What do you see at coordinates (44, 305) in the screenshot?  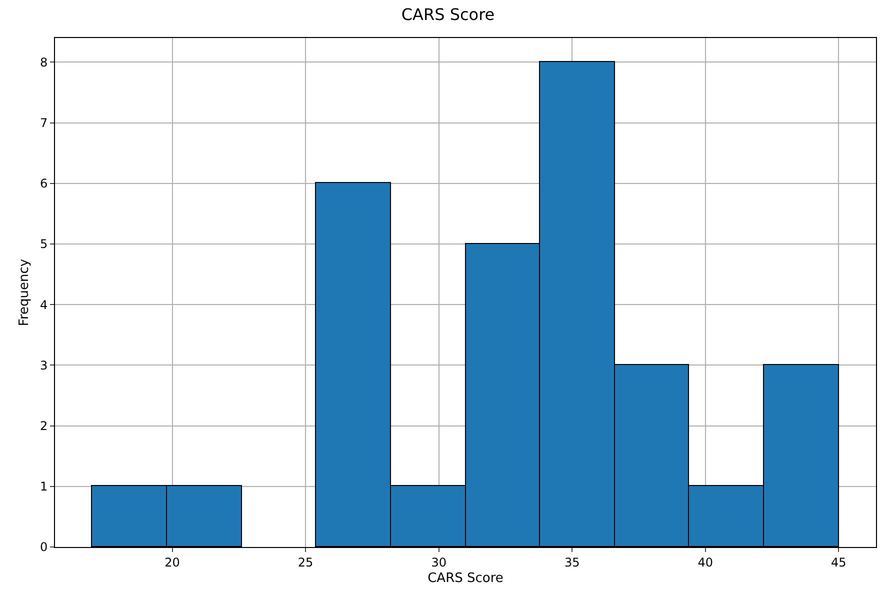 I see `y-tick-label: 4` at bounding box center [44, 305].